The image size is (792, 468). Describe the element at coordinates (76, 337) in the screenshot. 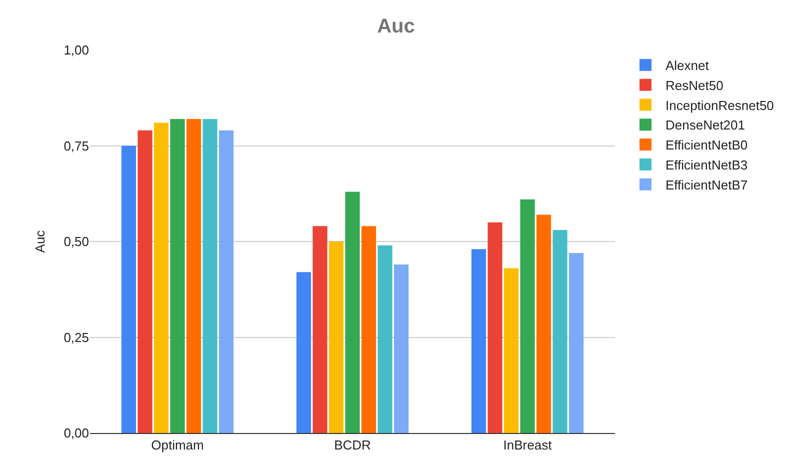

I see `y-tick-label: 0,25` at that location.